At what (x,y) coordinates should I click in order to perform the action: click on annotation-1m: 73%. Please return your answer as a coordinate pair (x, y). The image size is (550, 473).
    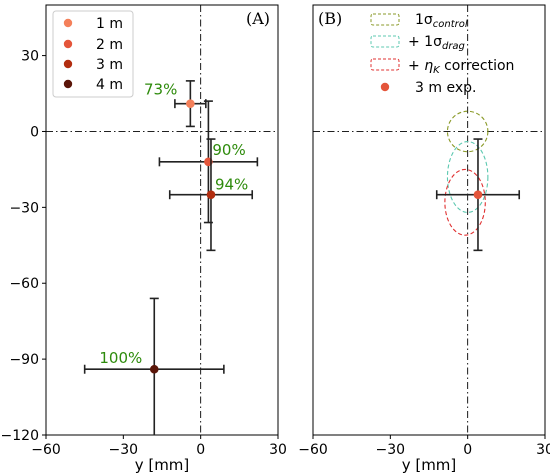
    Looking at the image, I should click on (160, 90).